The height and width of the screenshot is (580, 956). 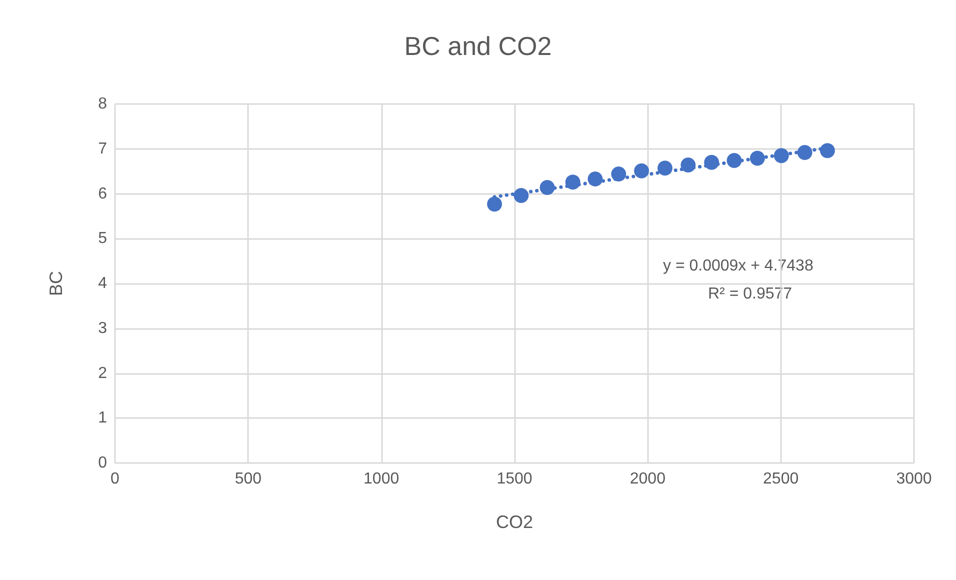 I want to click on x-tick-label: 1500, so click(x=514, y=479).